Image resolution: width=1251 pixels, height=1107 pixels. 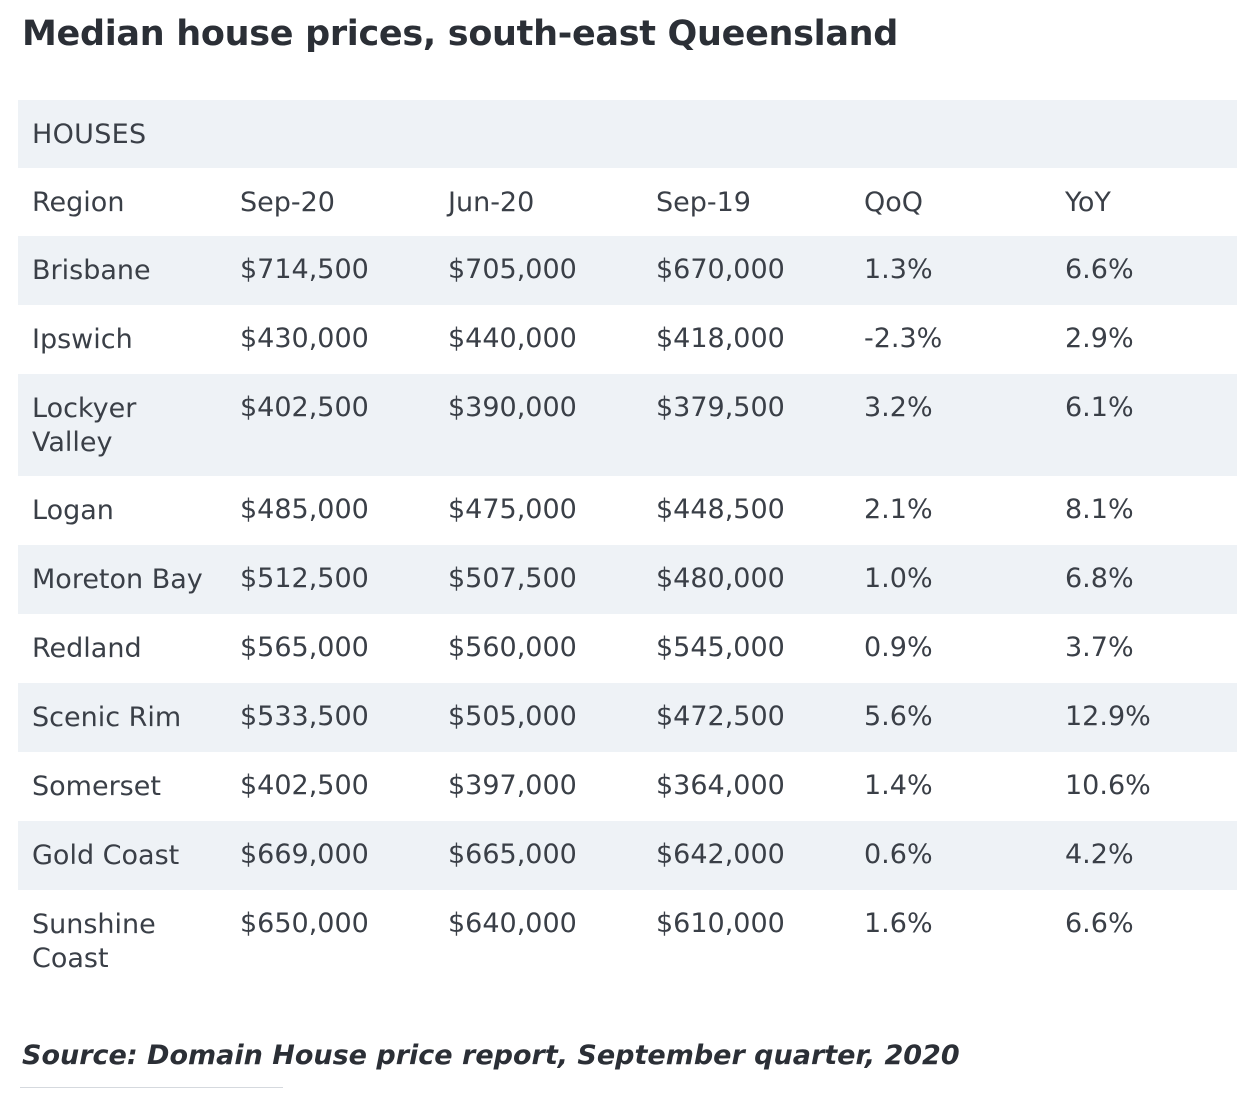 What do you see at coordinates (1088, 202) in the screenshot?
I see `column-header: YoY` at bounding box center [1088, 202].